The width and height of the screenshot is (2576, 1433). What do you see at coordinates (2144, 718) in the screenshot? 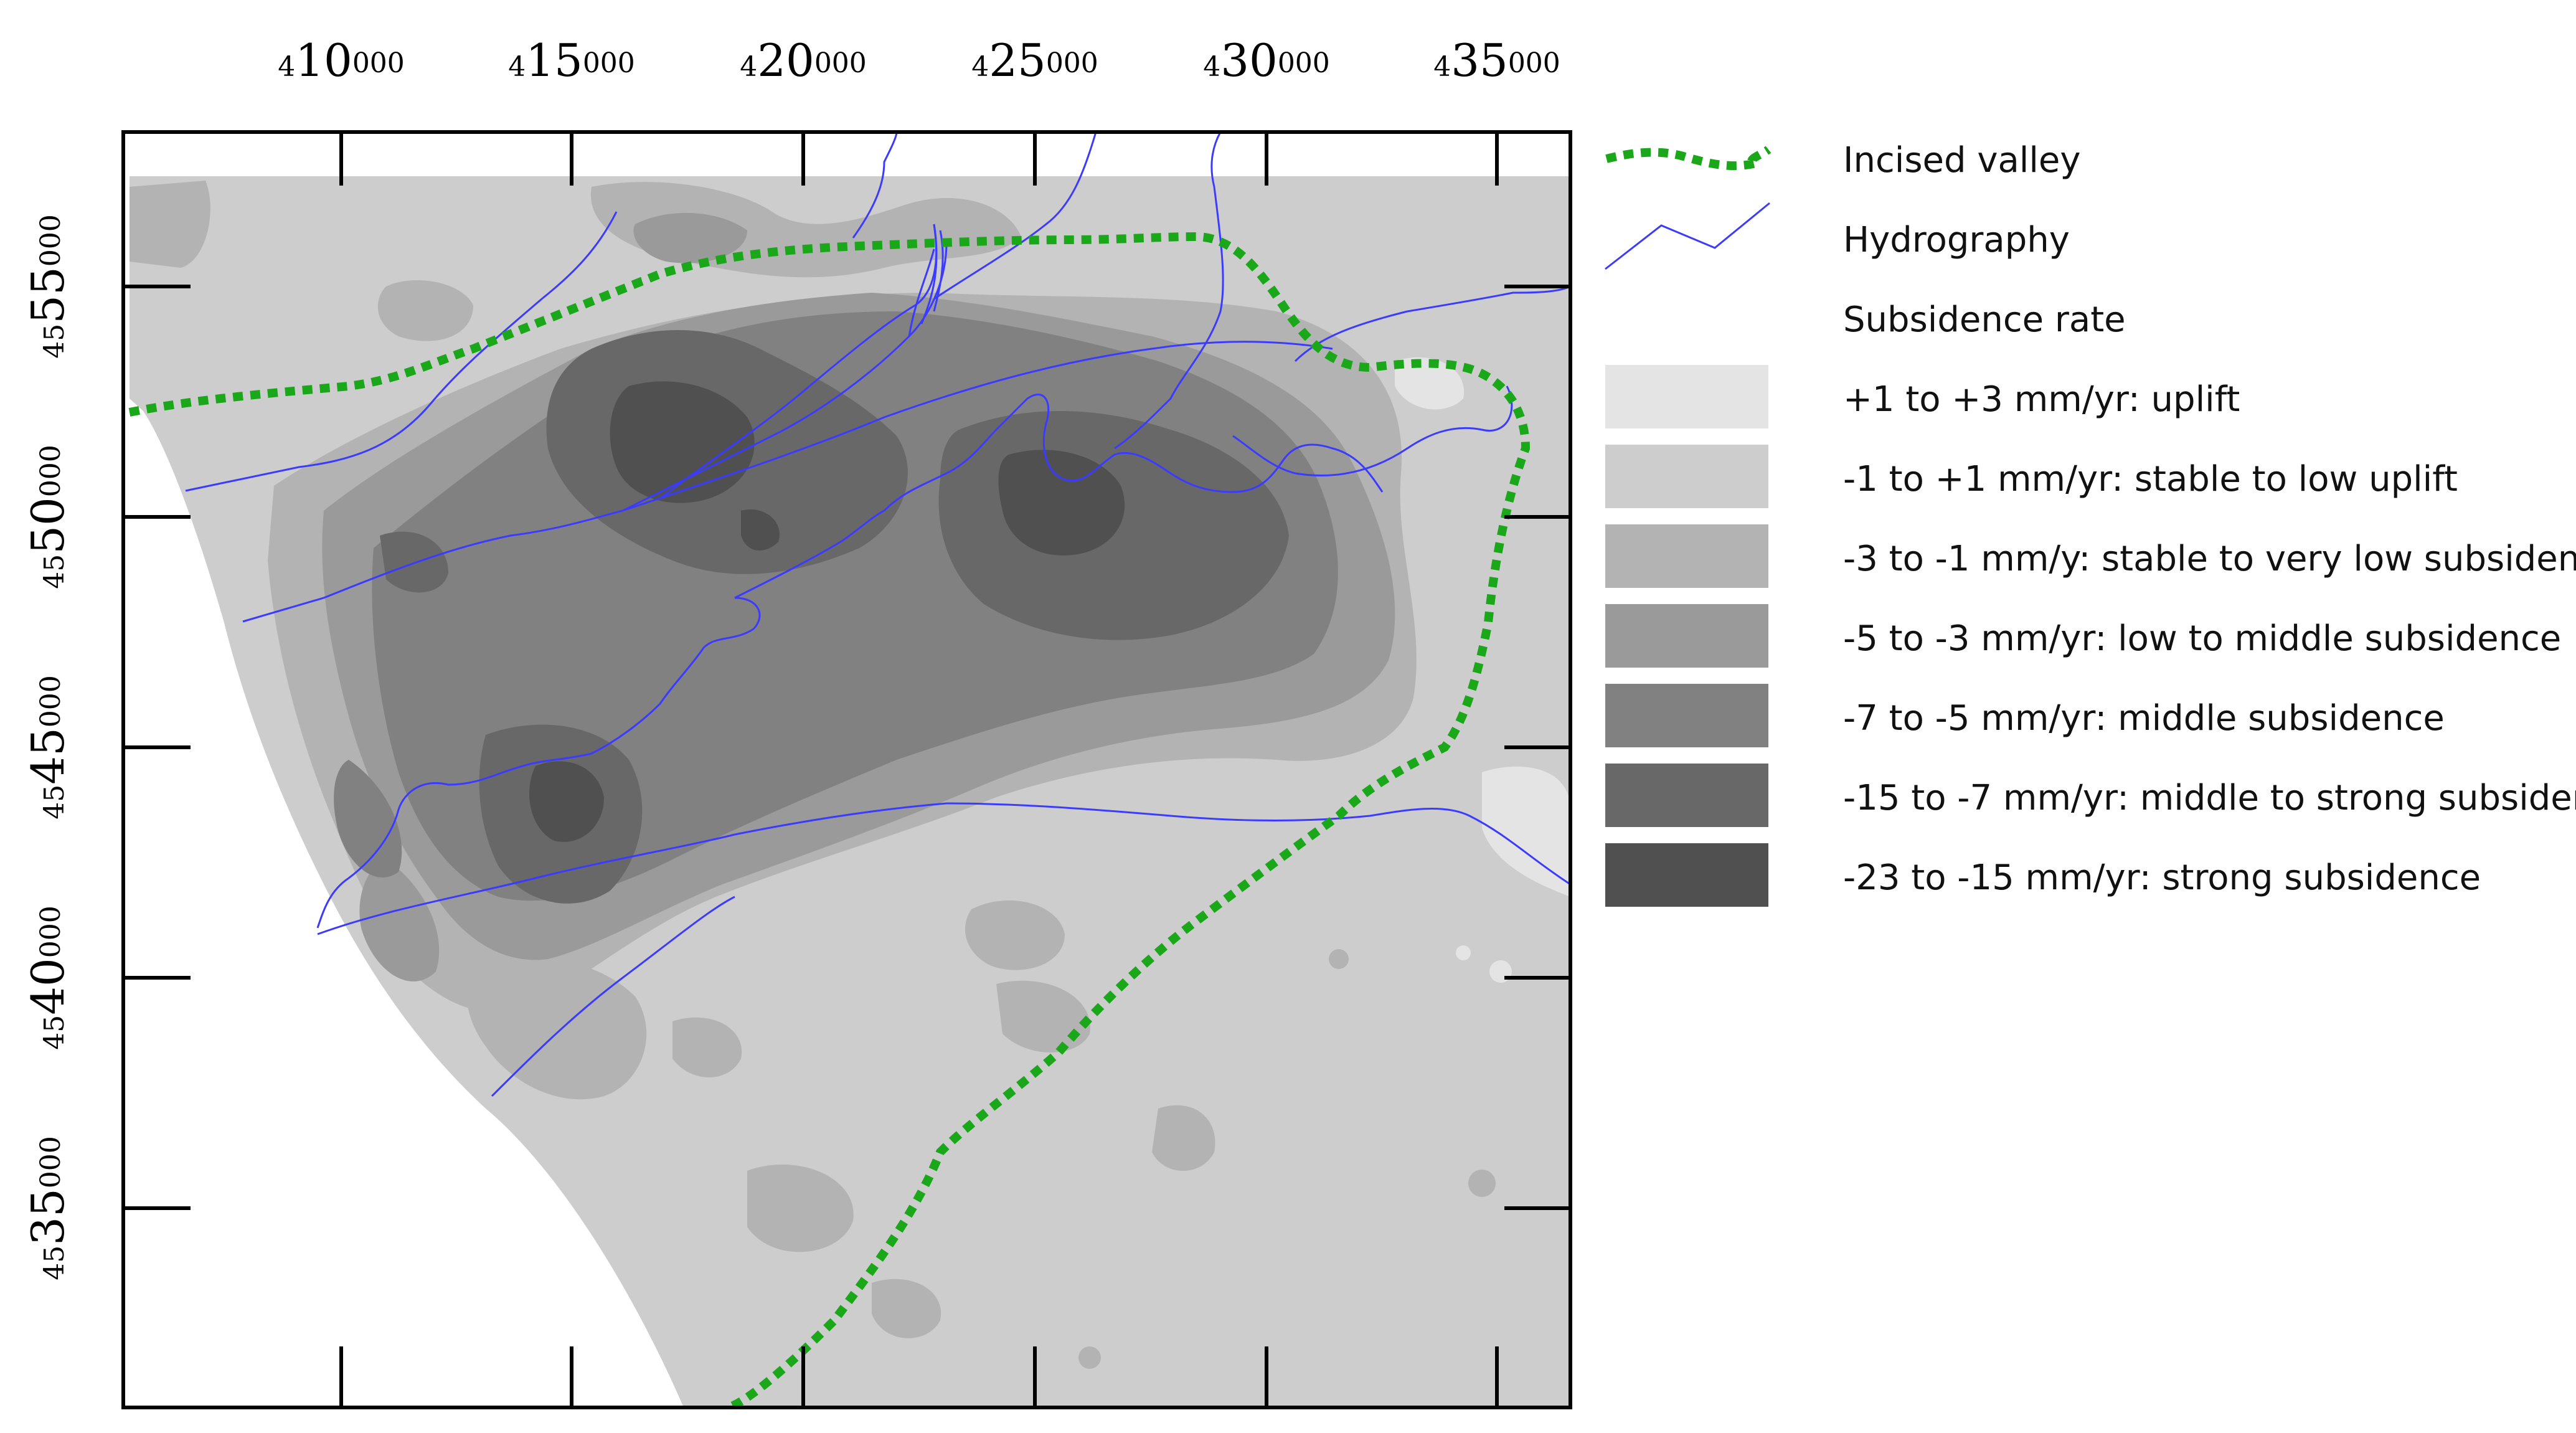
I see `legend-label: -7 to -5 mm/yr: middle subsidence` at bounding box center [2144, 718].